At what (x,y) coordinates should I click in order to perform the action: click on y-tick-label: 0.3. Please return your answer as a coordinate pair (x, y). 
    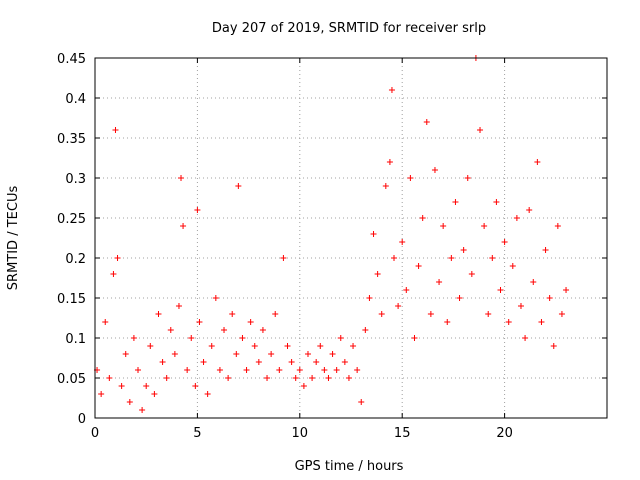
    Looking at the image, I should click on (75, 179).